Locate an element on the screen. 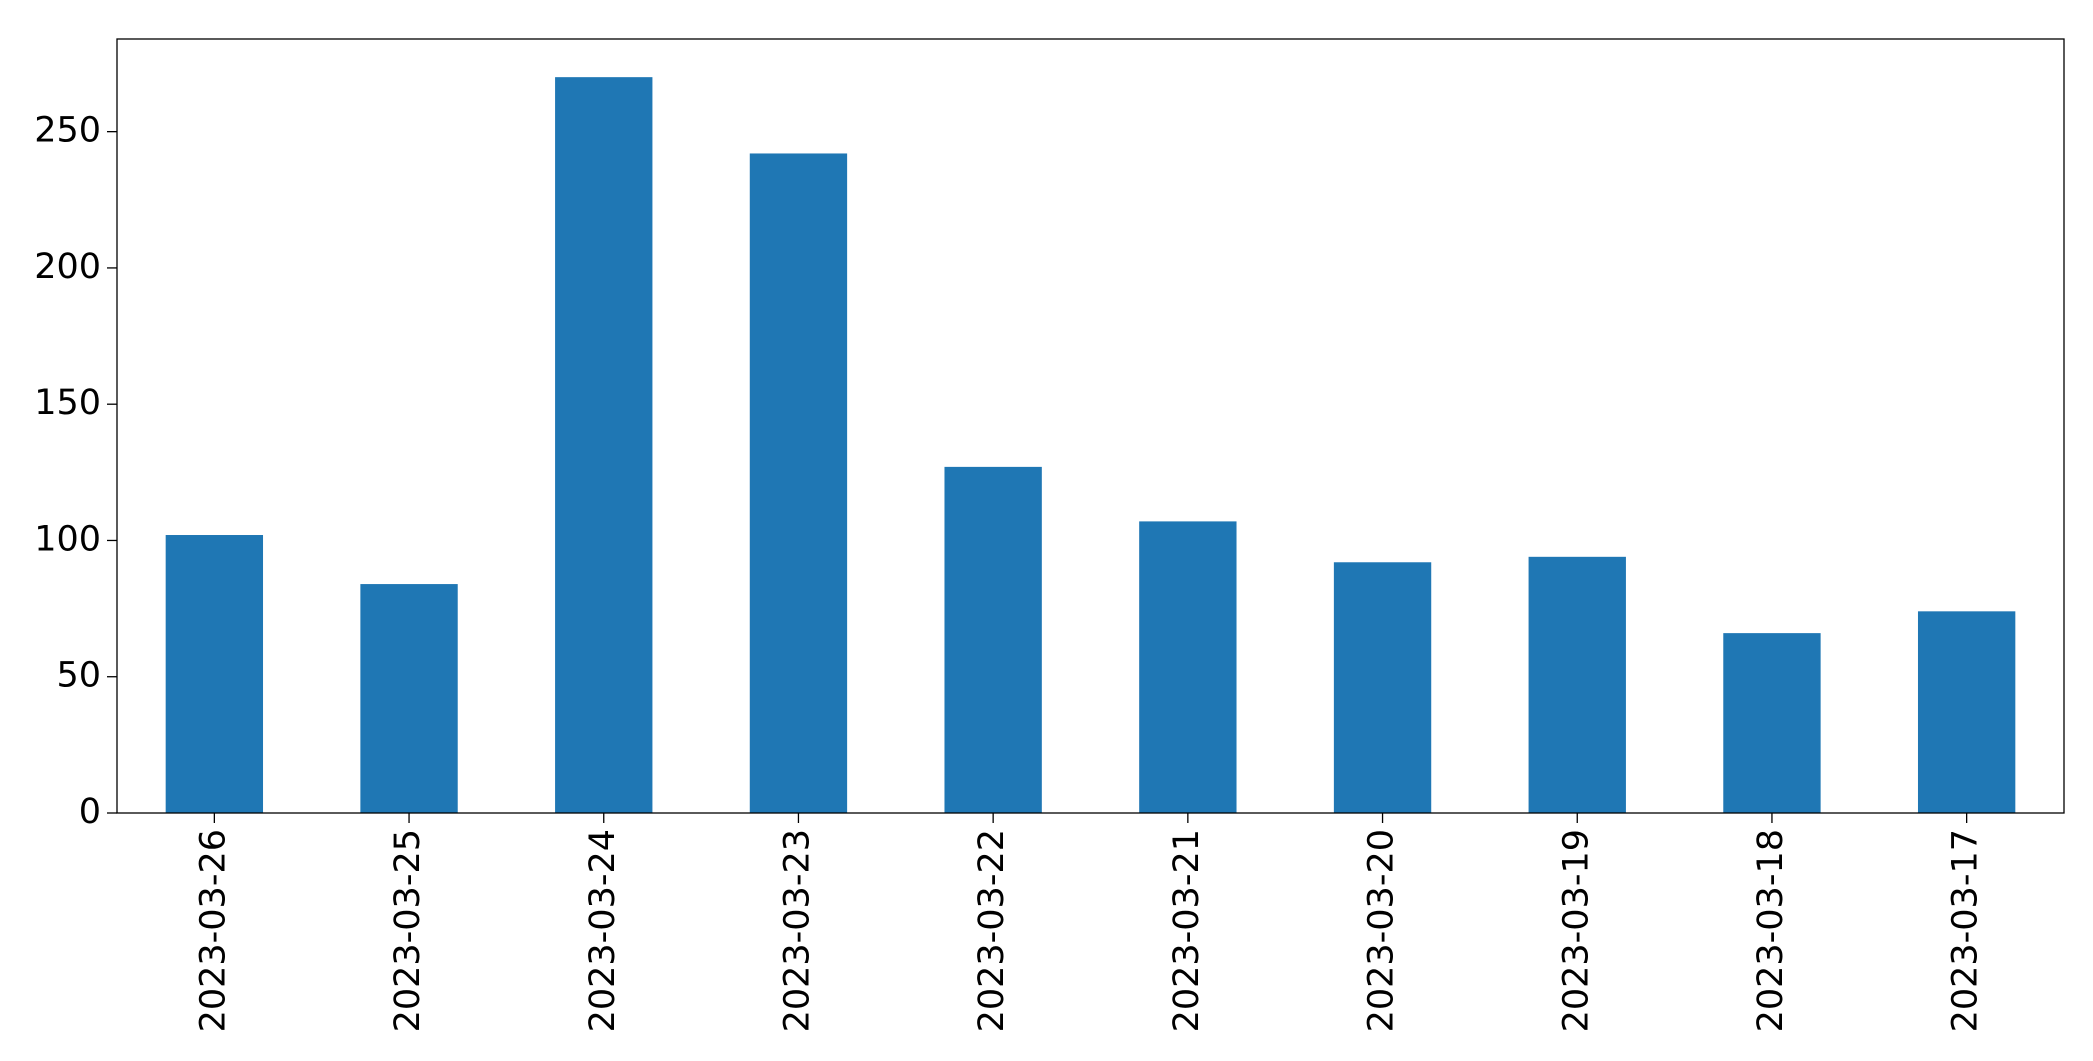  x-tick-label: 2023-03-19 is located at coordinates (1576, 930).